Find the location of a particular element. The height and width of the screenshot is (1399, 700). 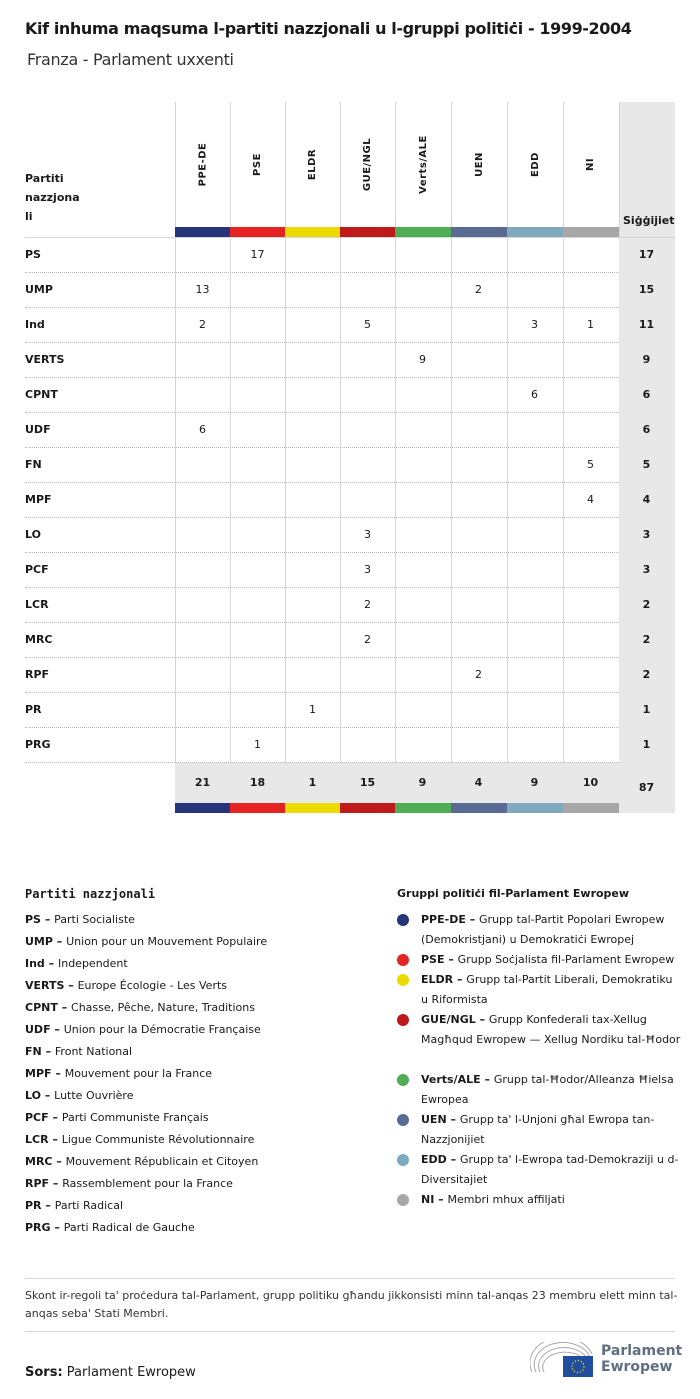

group-code: UEN is located at coordinates (434, 1119).